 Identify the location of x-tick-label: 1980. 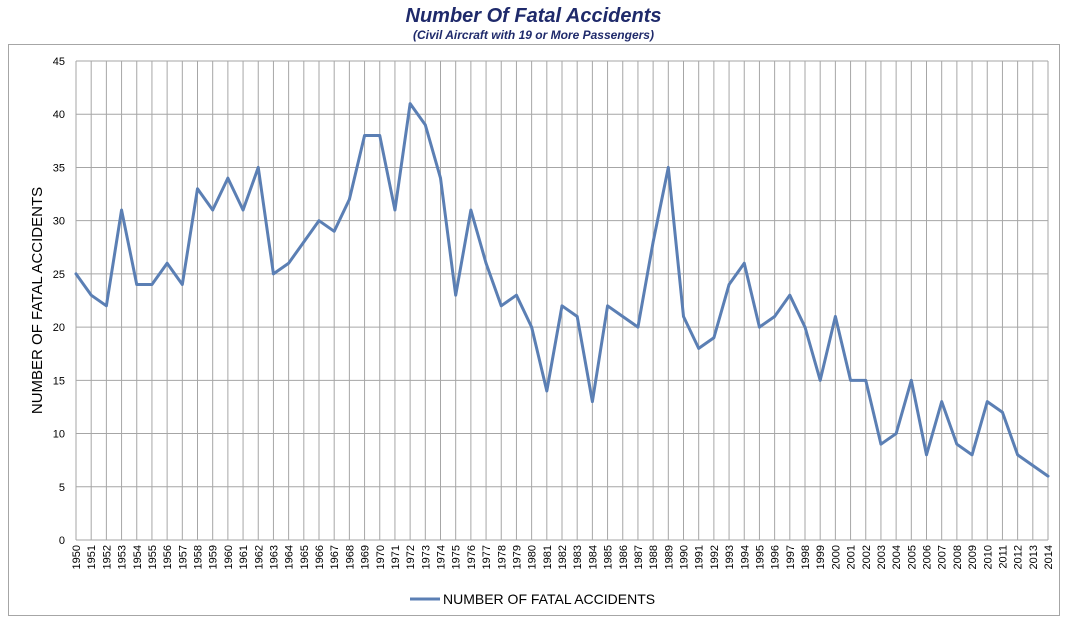
(533, 557).